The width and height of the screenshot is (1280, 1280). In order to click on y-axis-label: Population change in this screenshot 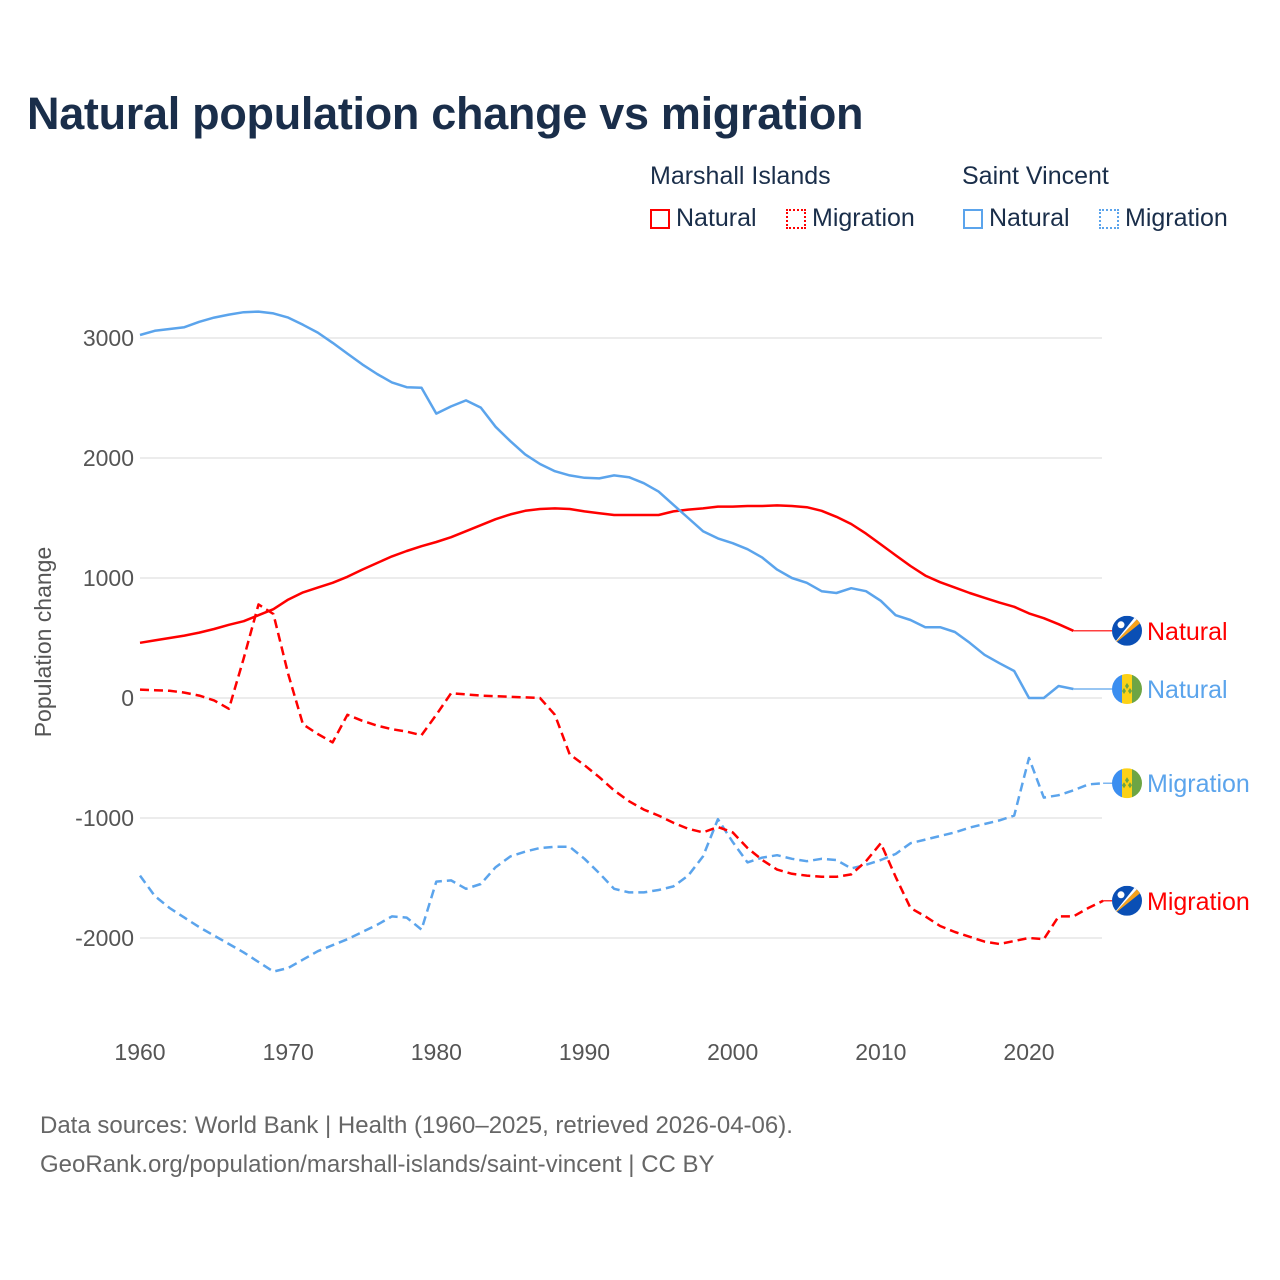, I will do `click(43, 642)`.